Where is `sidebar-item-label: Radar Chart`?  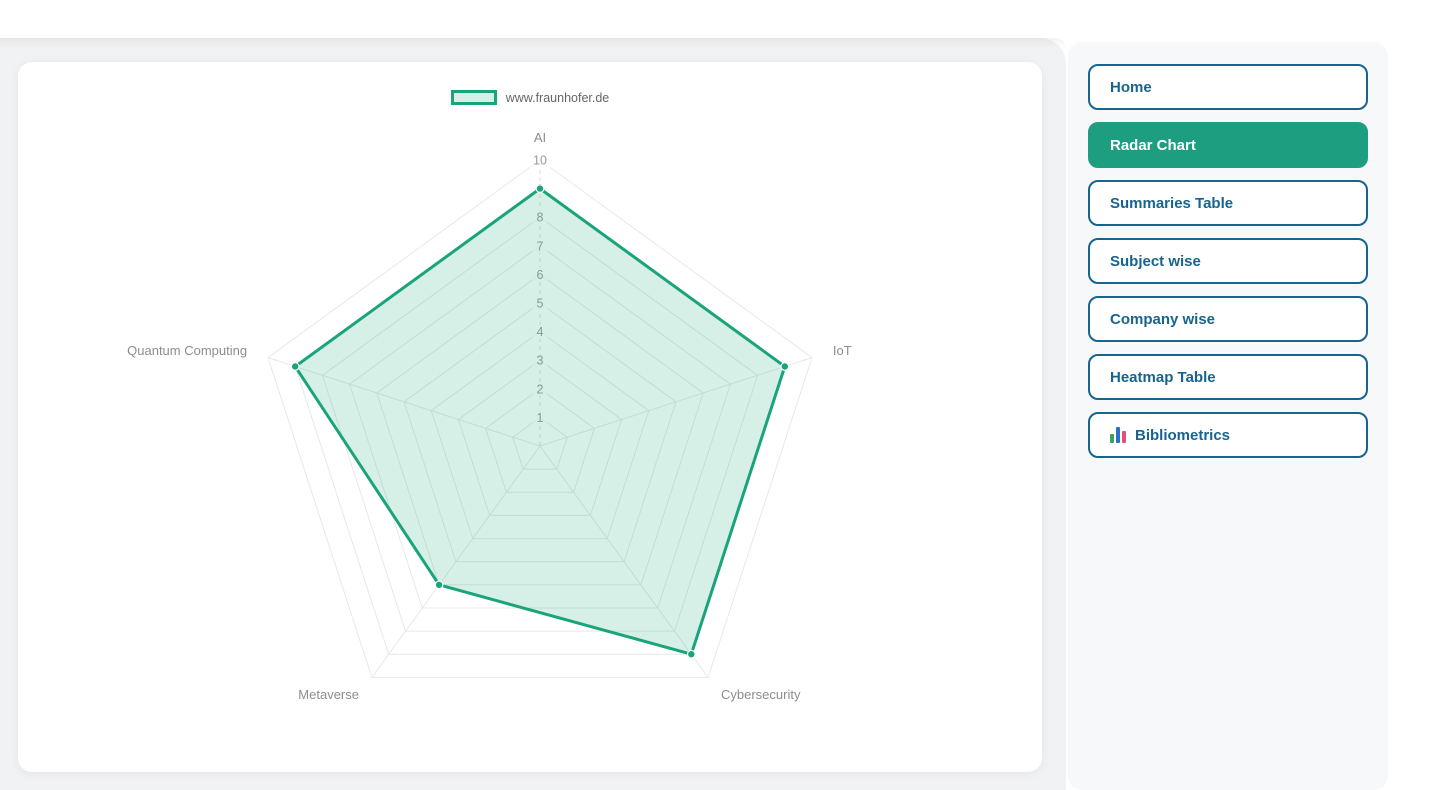 sidebar-item-label: Radar Chart is located at coordinates (1153, 145).